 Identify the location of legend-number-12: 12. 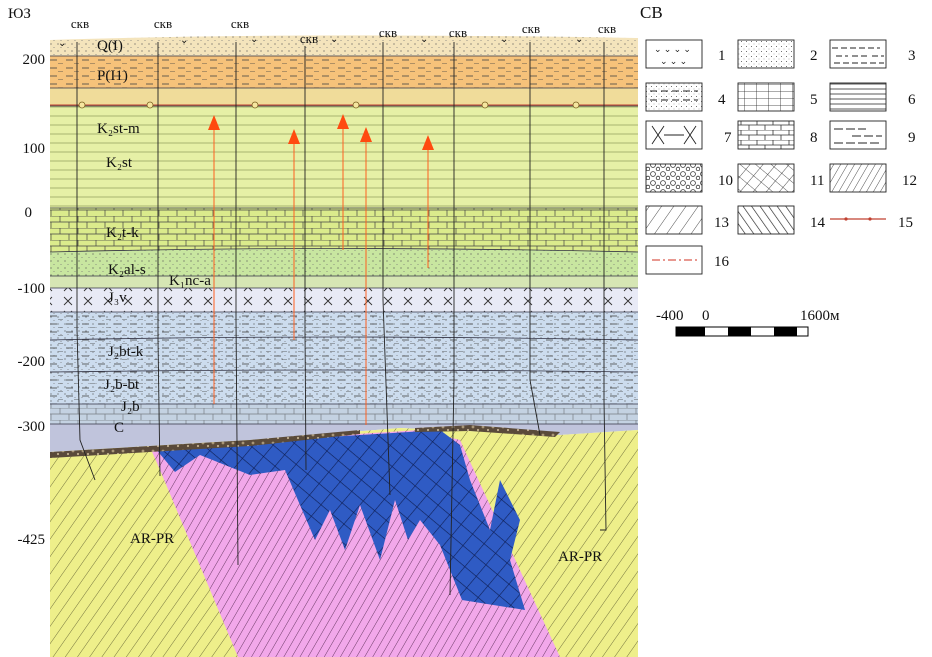
(909, 181).